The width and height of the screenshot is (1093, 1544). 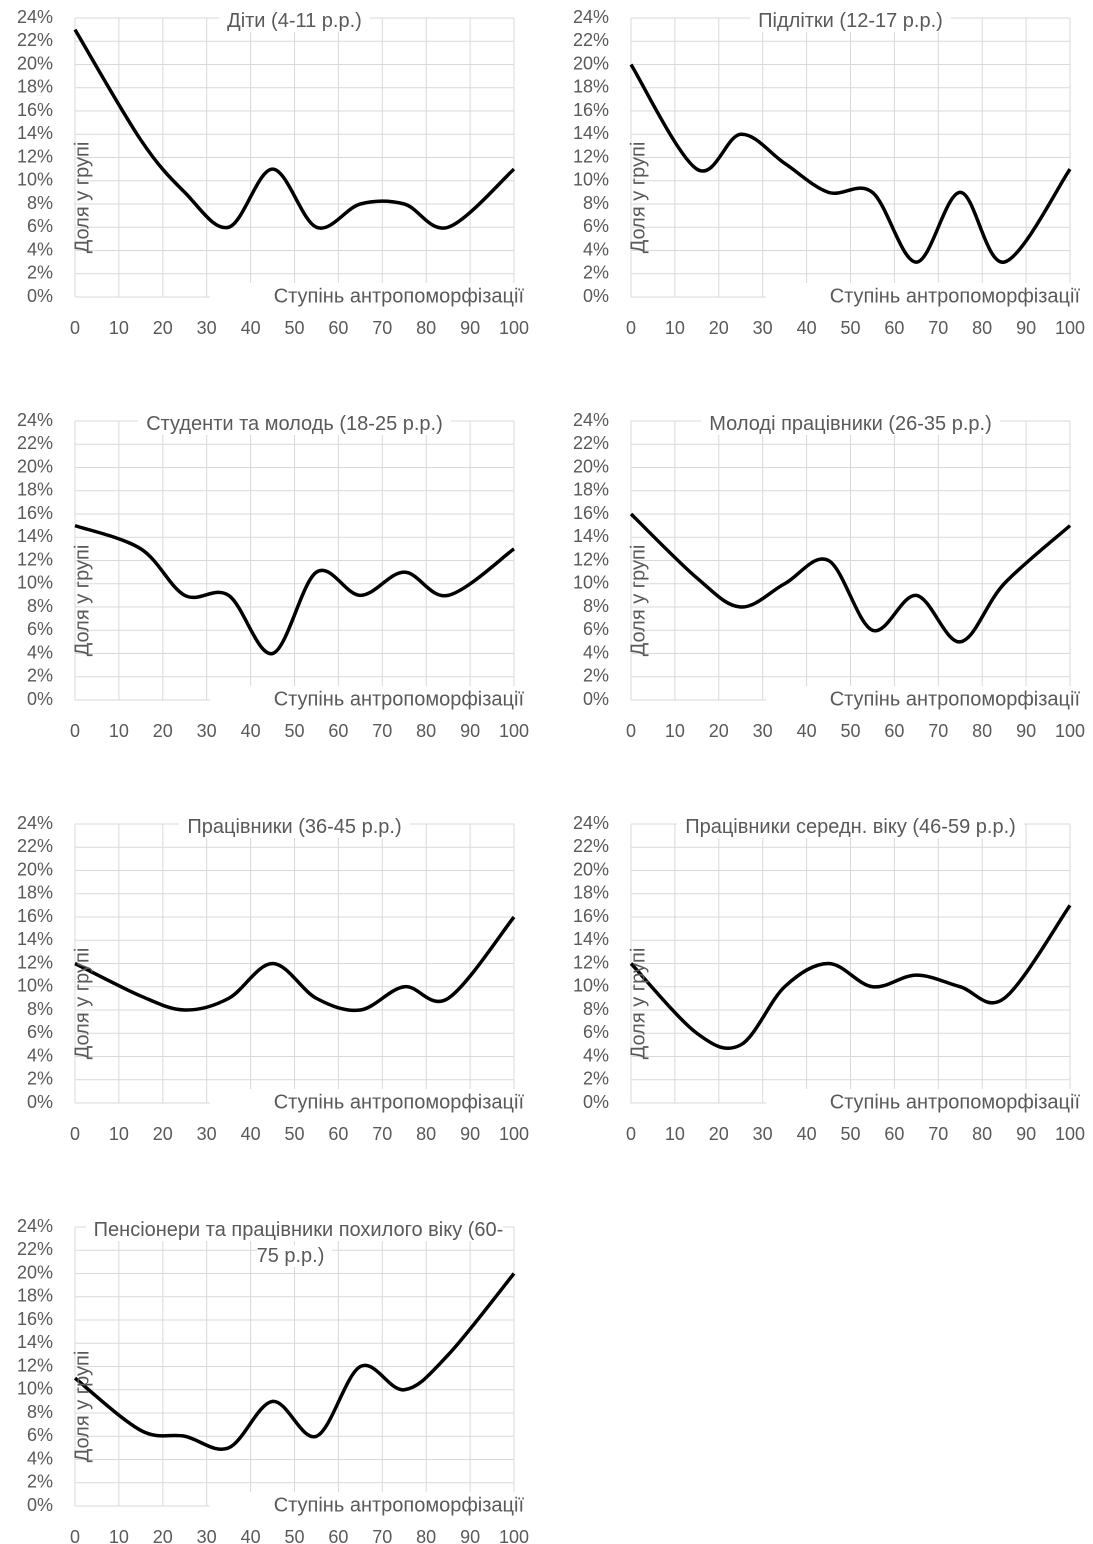 I want to click on chart-title: Молоді працівники (26-35 р.р.), so click(x=850, y=424).